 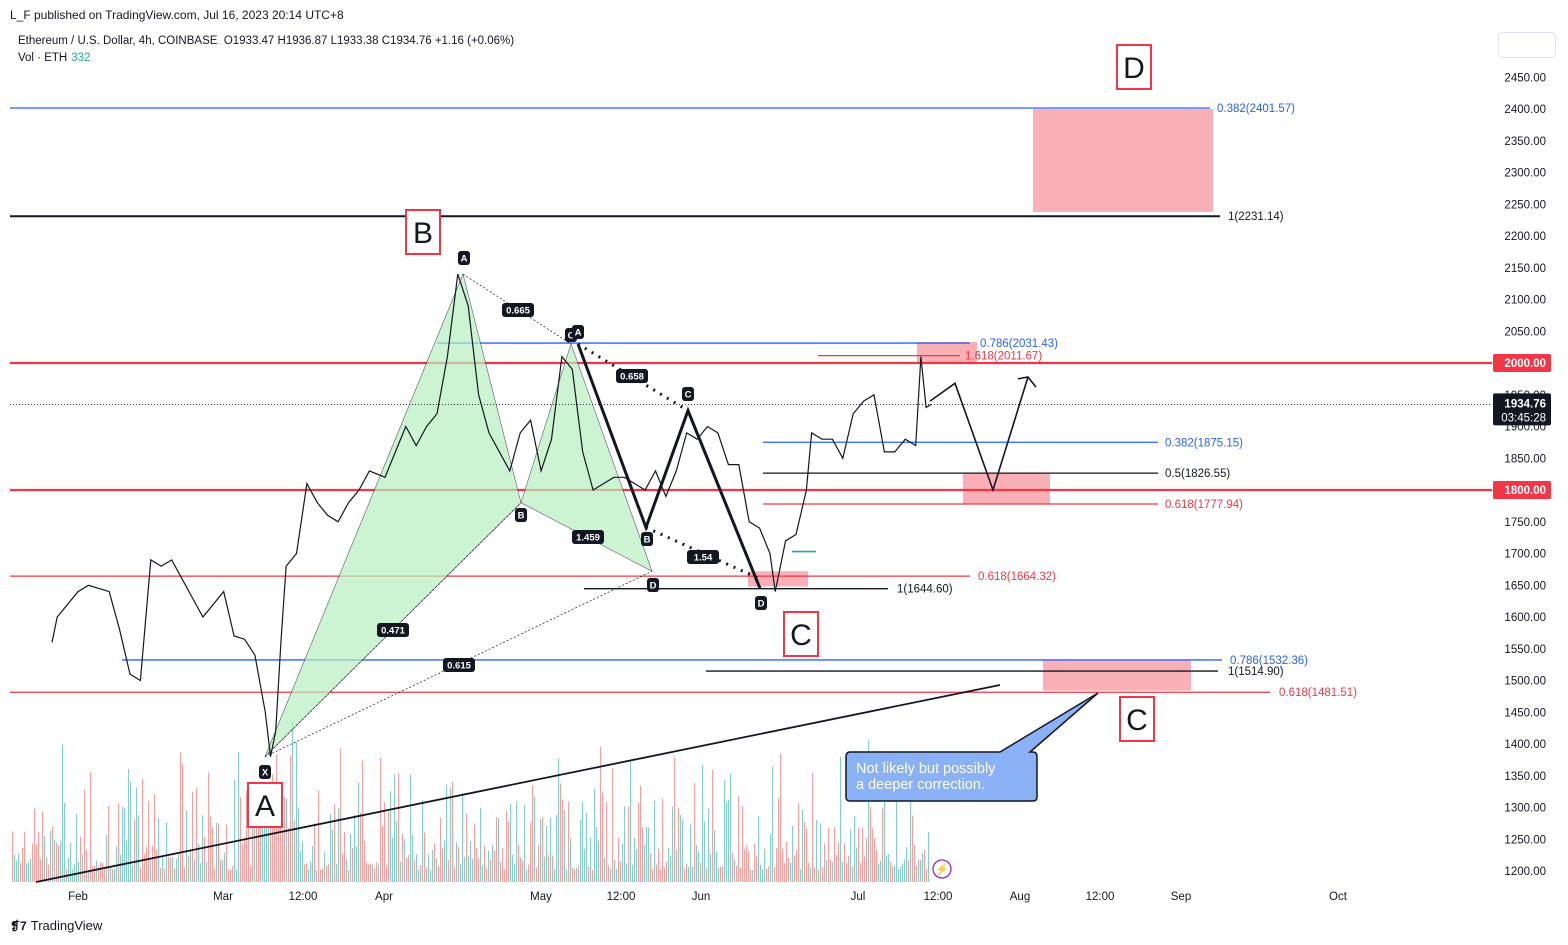 What do you see at coordinates (423, 233) in the screenshot?
I see `wave-label: B` at bounding box center [423, 233].